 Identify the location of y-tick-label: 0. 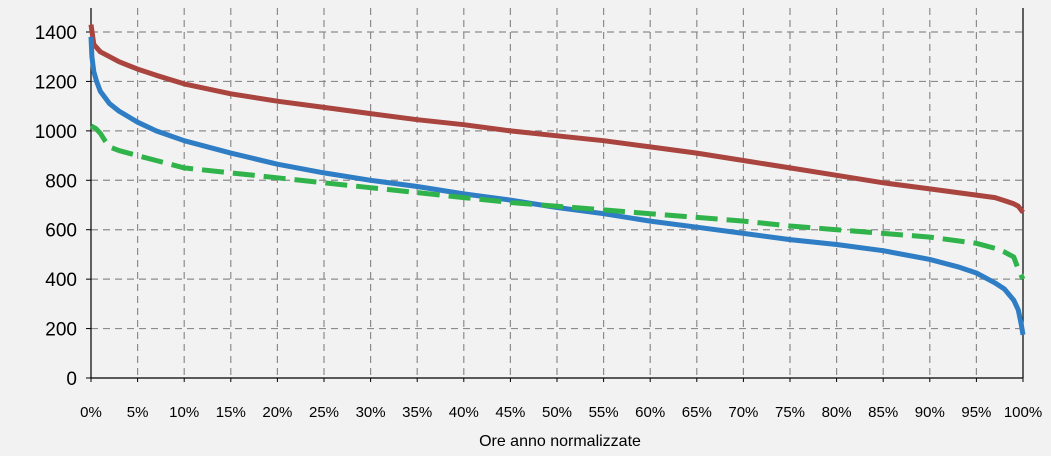
(71, 379).